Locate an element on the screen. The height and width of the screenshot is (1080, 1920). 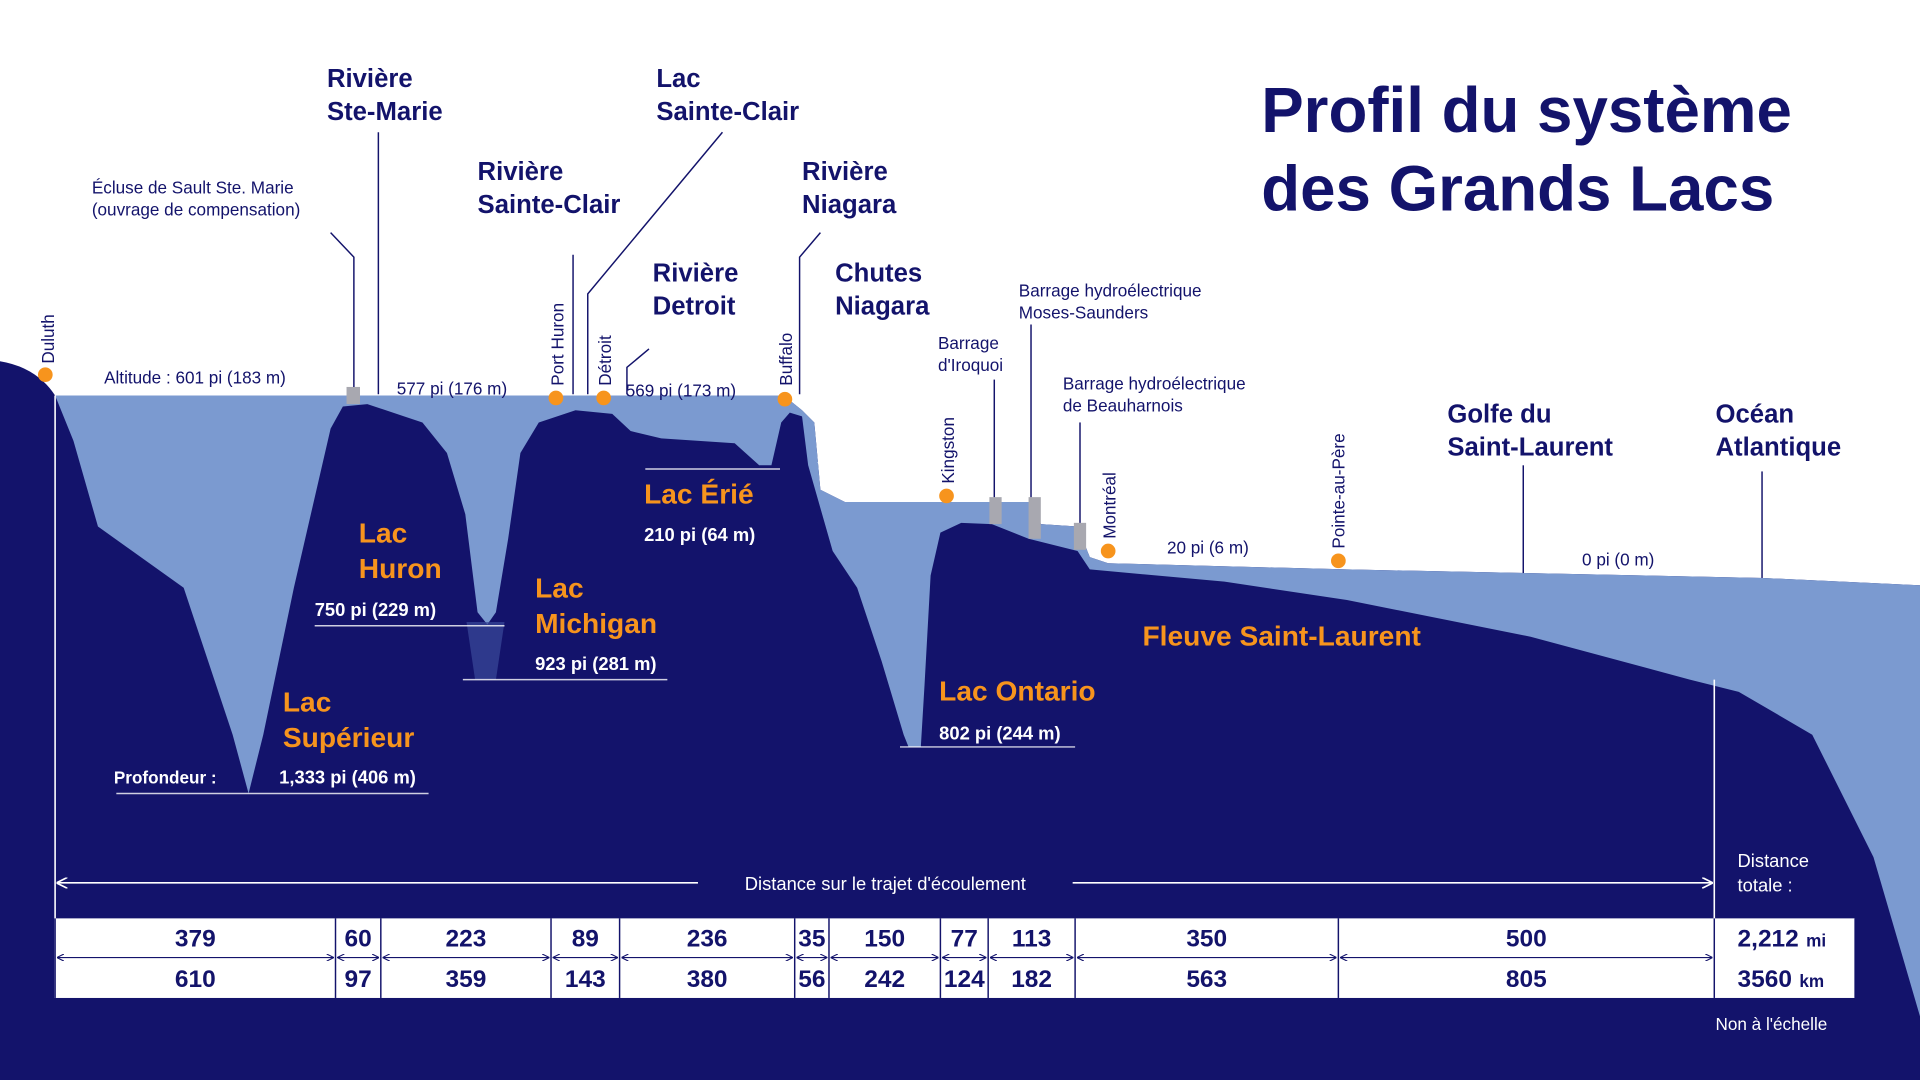
lake-name-line: Michigan is located at coordinates (596, 623).